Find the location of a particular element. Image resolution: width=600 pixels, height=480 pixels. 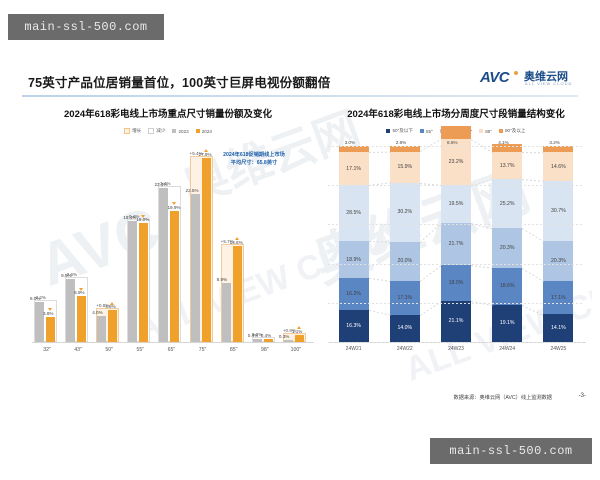

stack-segment: 16.2% is located at coordinates (353, 294).